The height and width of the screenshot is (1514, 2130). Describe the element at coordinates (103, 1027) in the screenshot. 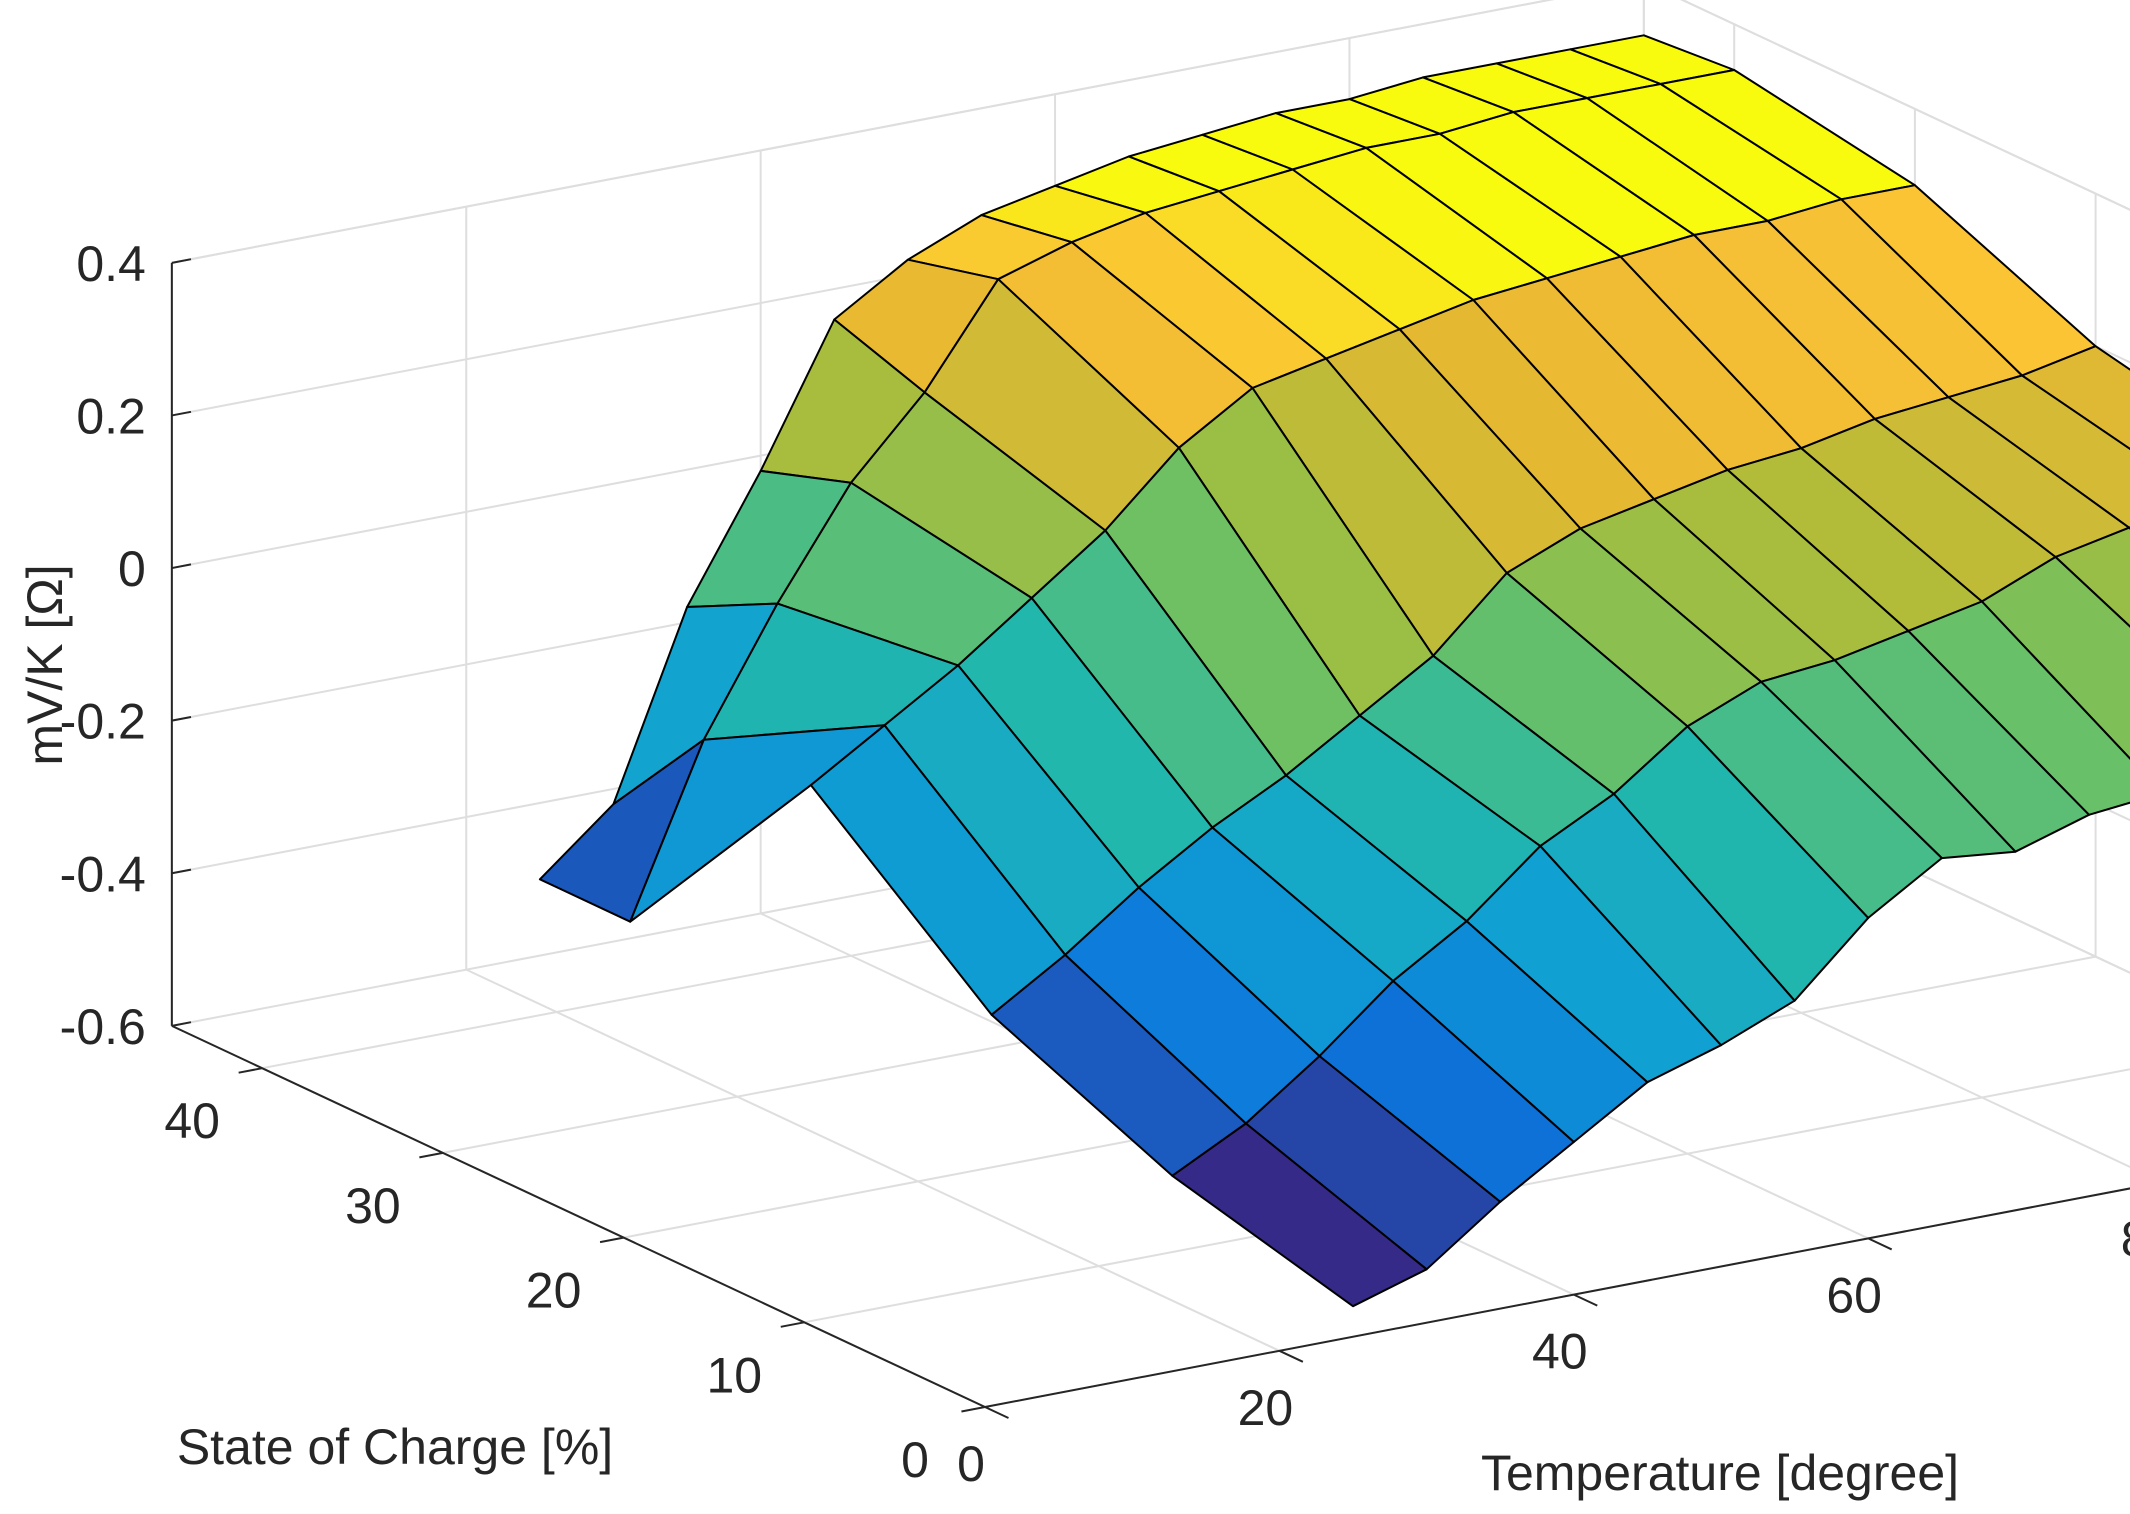

I see `z-tick-label: -0.6` at that location.